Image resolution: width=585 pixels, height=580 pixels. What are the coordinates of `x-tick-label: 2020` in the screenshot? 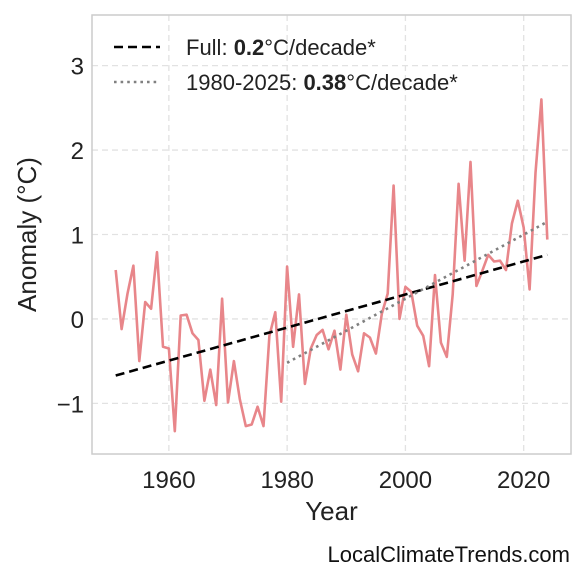 It's located at (523, 480).